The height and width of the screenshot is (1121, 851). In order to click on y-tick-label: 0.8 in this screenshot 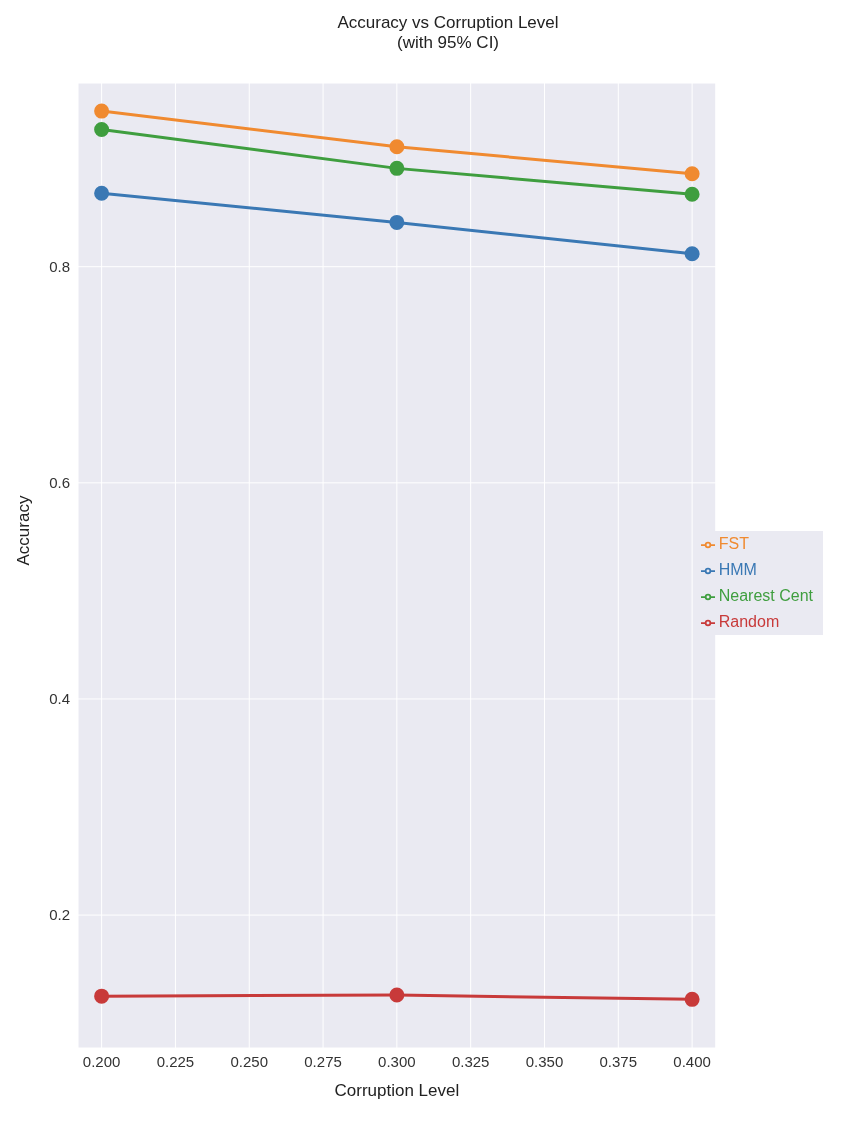, I will do `click(59, 267)`.